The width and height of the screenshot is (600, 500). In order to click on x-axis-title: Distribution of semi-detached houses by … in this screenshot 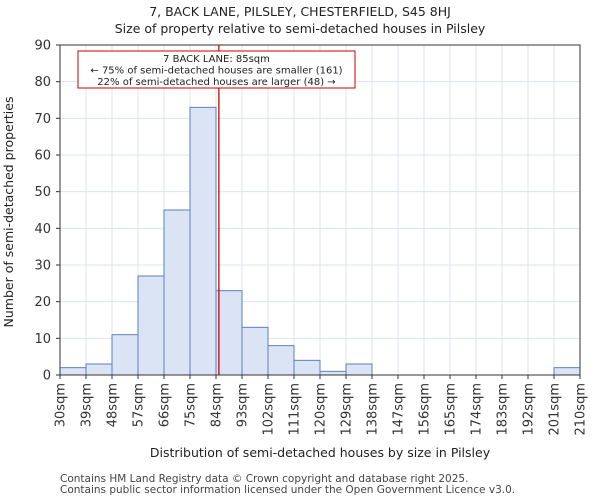, I will do `click(320, 452)`.